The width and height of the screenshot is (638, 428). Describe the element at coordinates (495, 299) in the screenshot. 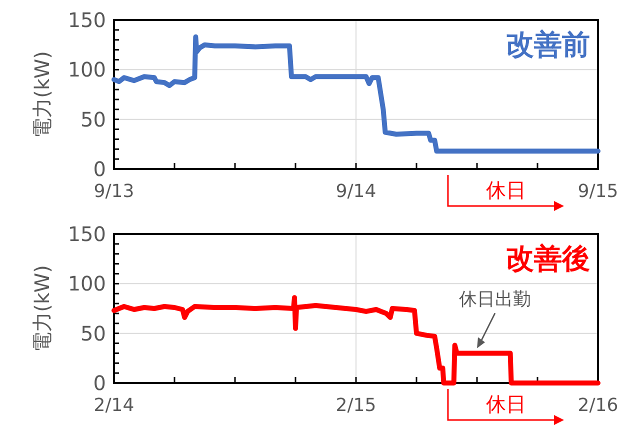

I see `annotation: 休日出勤` at that location.